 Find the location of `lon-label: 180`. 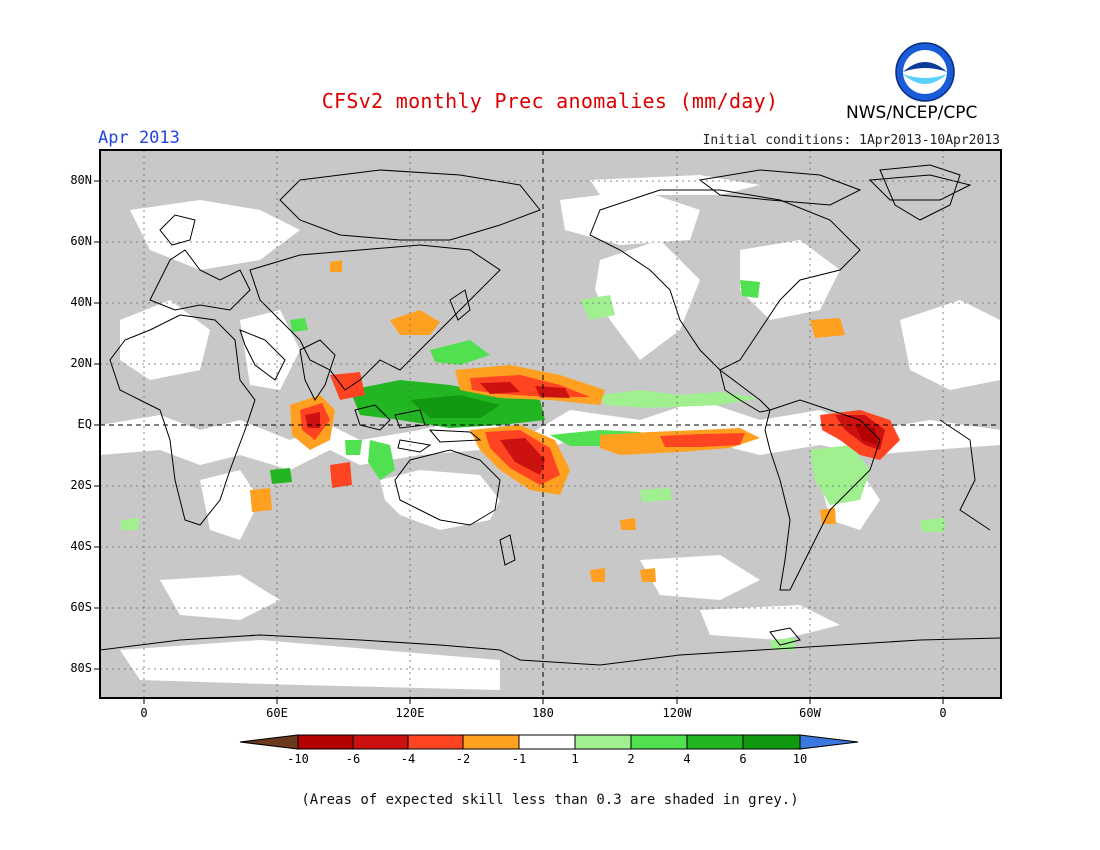

lon-label: 180 is located at coordinates (543, 713).